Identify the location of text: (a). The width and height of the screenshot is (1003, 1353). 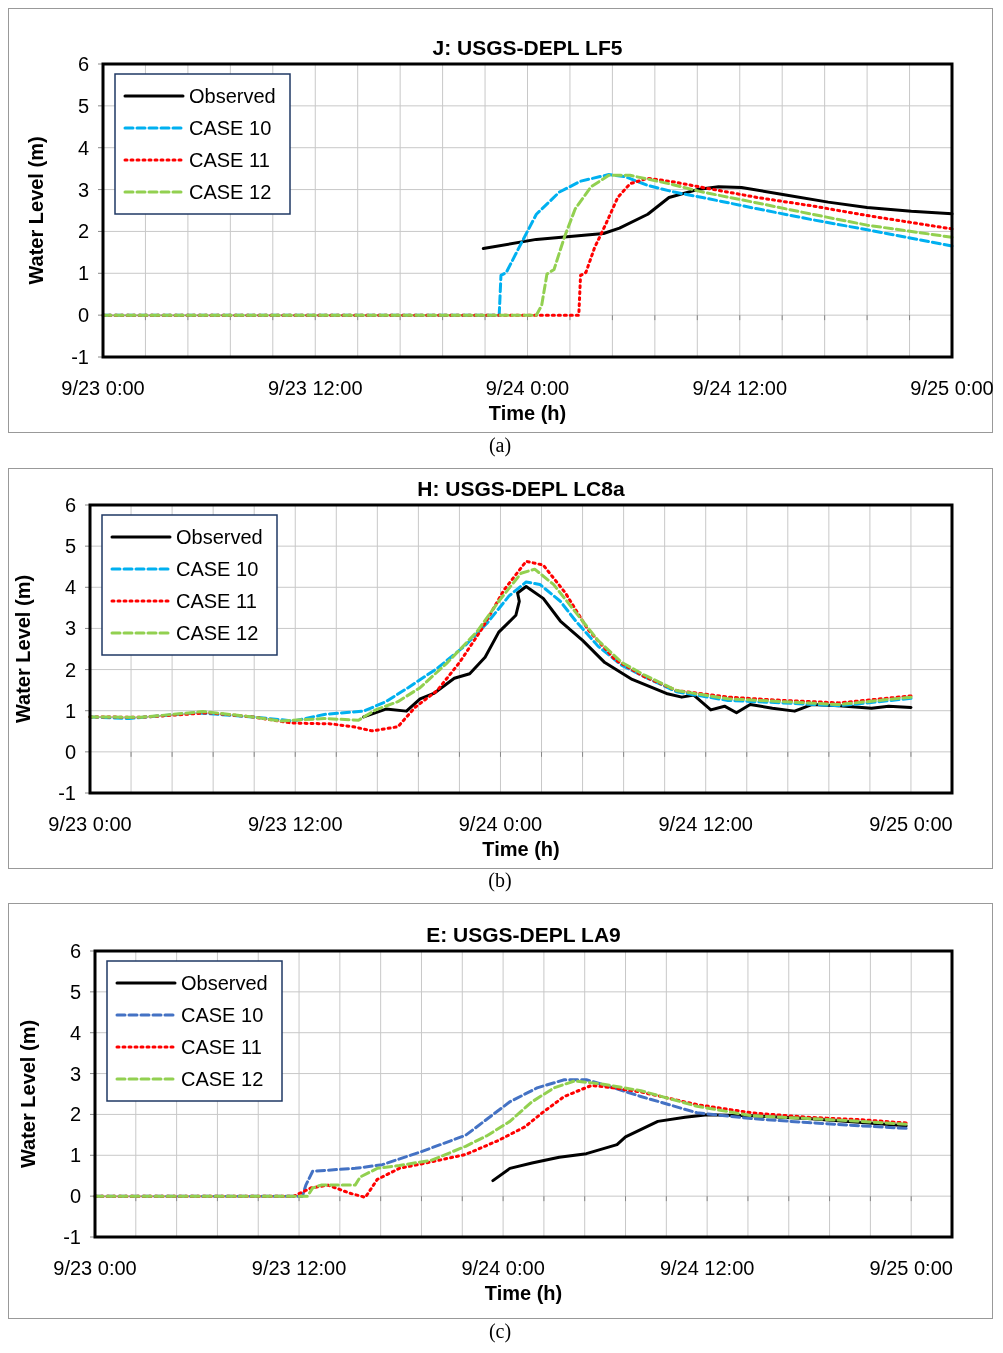
(500, 445).